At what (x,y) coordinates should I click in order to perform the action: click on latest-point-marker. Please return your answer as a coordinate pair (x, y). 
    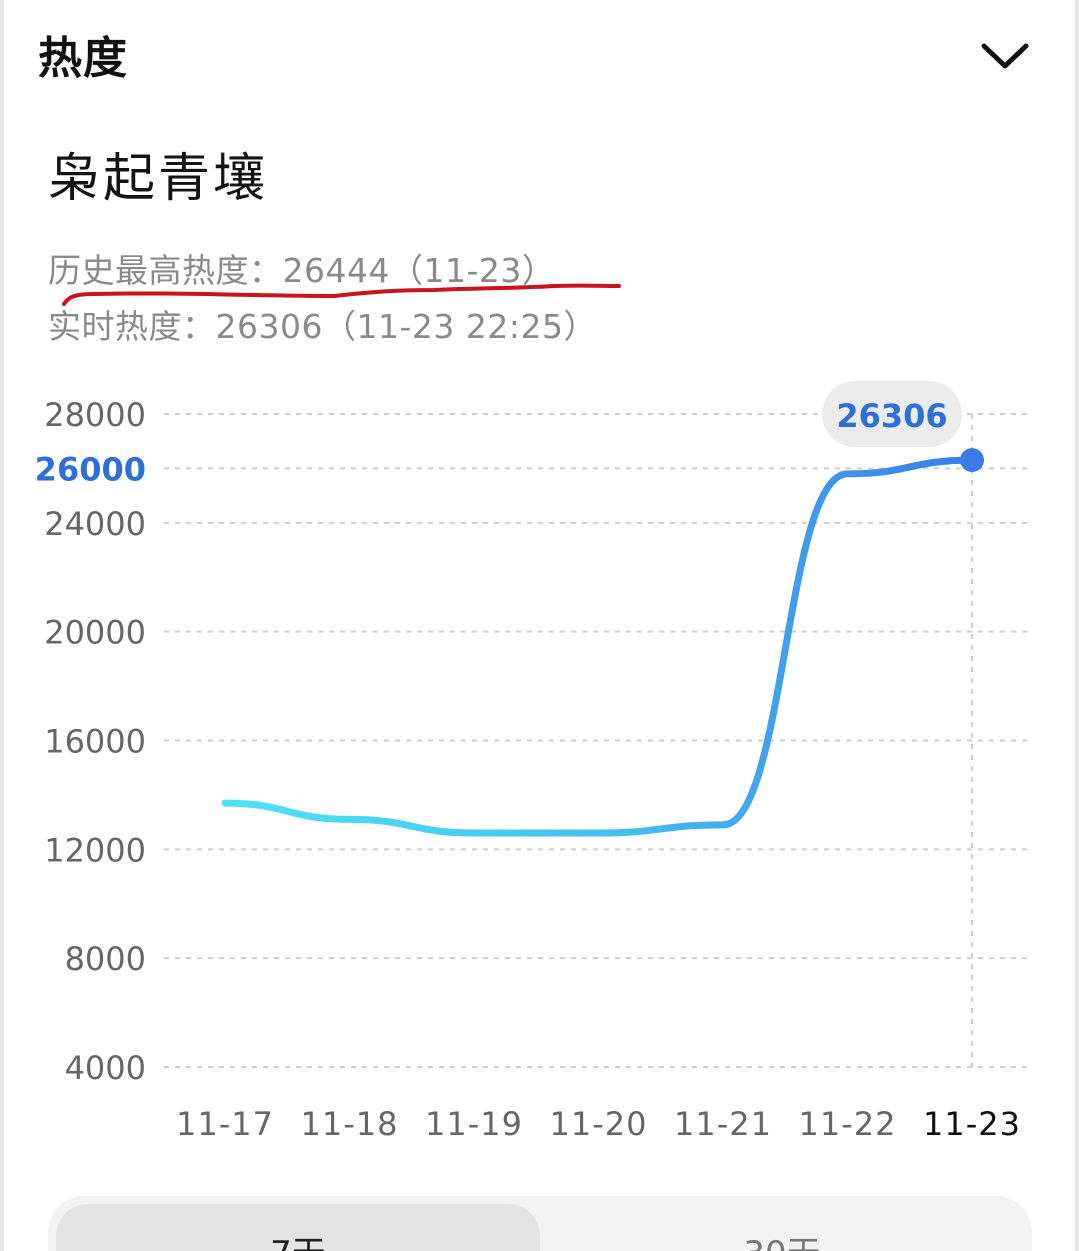
    Looking at the image, I should click on (972, 460).